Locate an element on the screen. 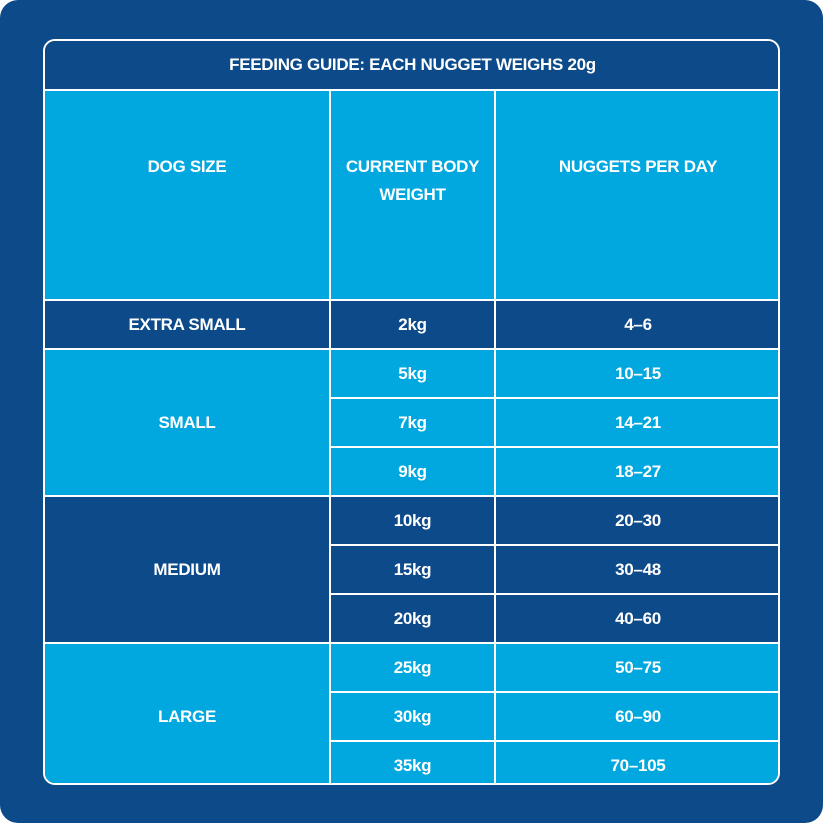  title-row: FEEDING GUIDE: EACH NUGGET WEIGHS 20g is located at coordinates (411, 66).